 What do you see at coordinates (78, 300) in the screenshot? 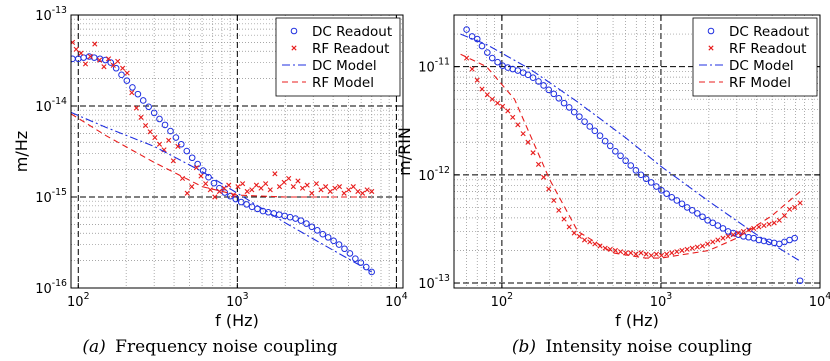
I see `x-tick-label: 10²` at bounding box center [78, 300].